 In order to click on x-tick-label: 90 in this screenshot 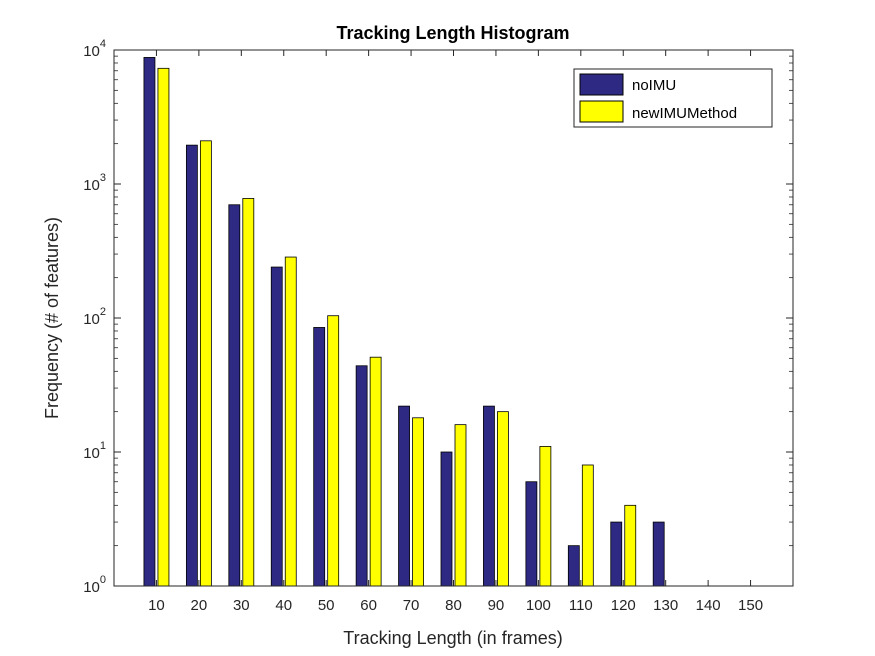, I will do `click(496, 605)`.